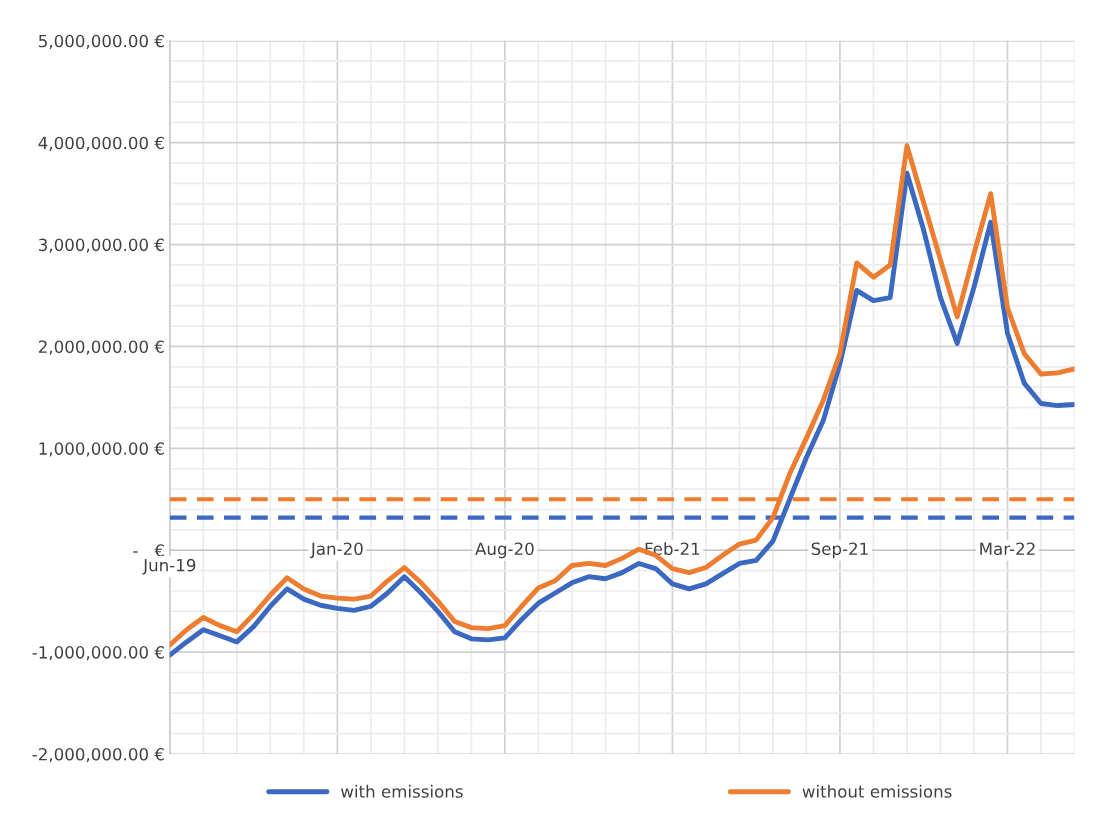 The image size is (1110, 816). What do you see at coordinates (672, 549) in the screenshot?
I see `x-tick-label: Feb-21` at bounding box center [672, 549].